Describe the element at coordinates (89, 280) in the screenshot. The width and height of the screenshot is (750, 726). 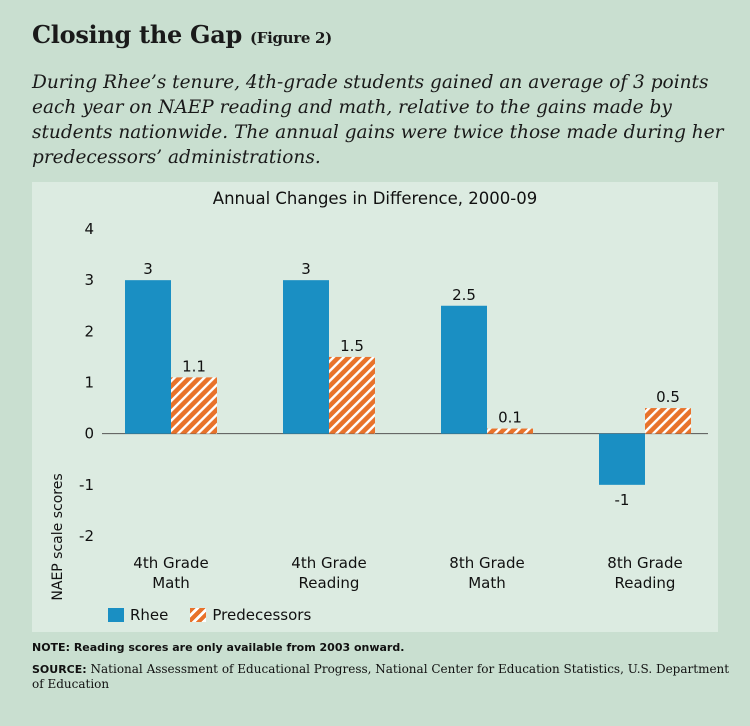
I see `y-tick-label: 3` at that location.